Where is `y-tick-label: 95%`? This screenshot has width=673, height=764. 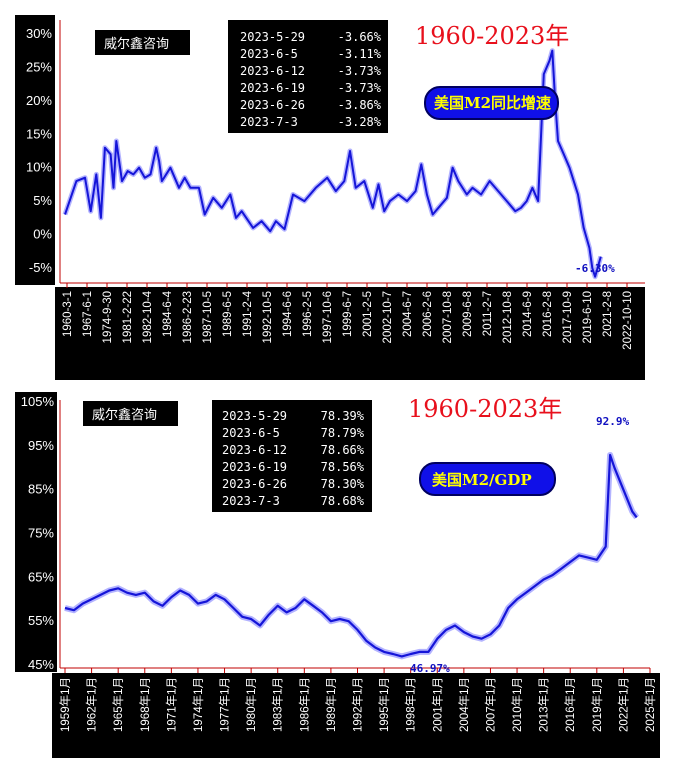 y-tick-label: 95% is located at coordinates (41, 445).